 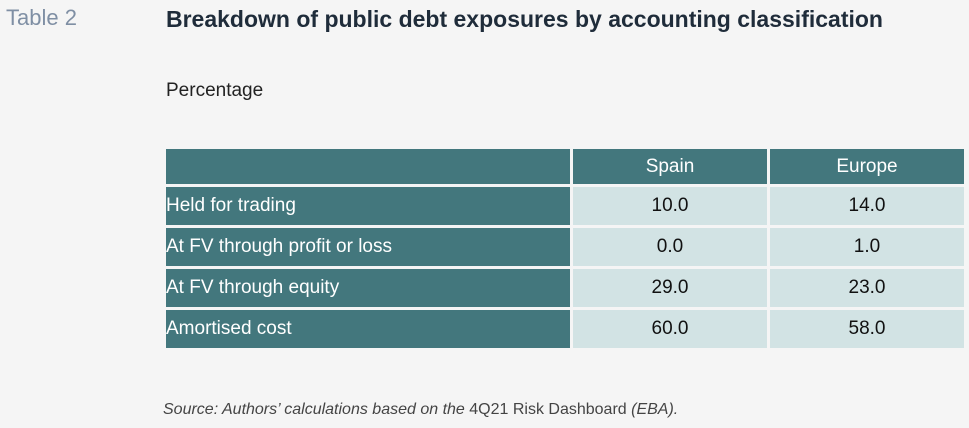 What do you see at coordinates (670, 329) in the screenshot?
I see `cell-spain: 60.0` at bounding box center [670, 329].